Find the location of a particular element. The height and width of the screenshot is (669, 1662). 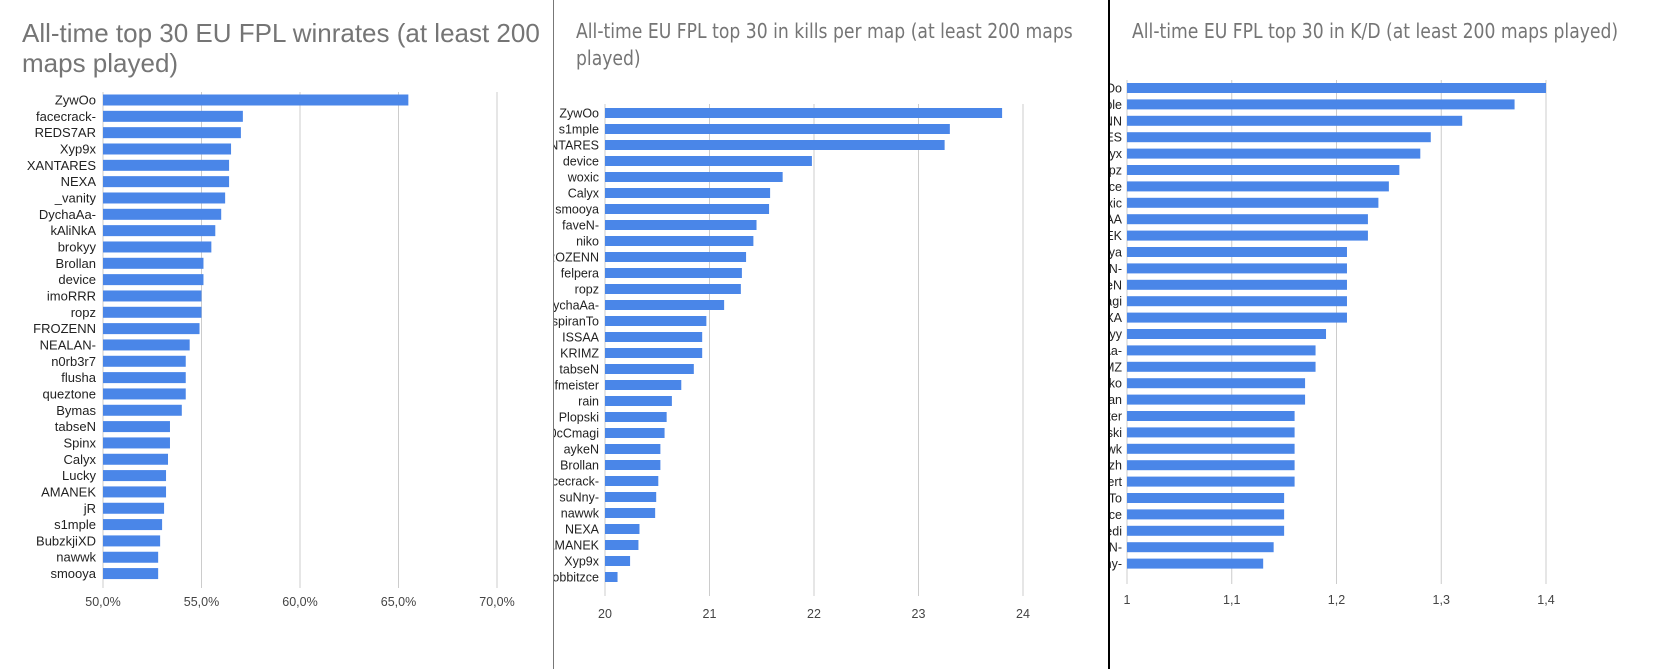

category-label: rain is located at coordinates (588, 402).